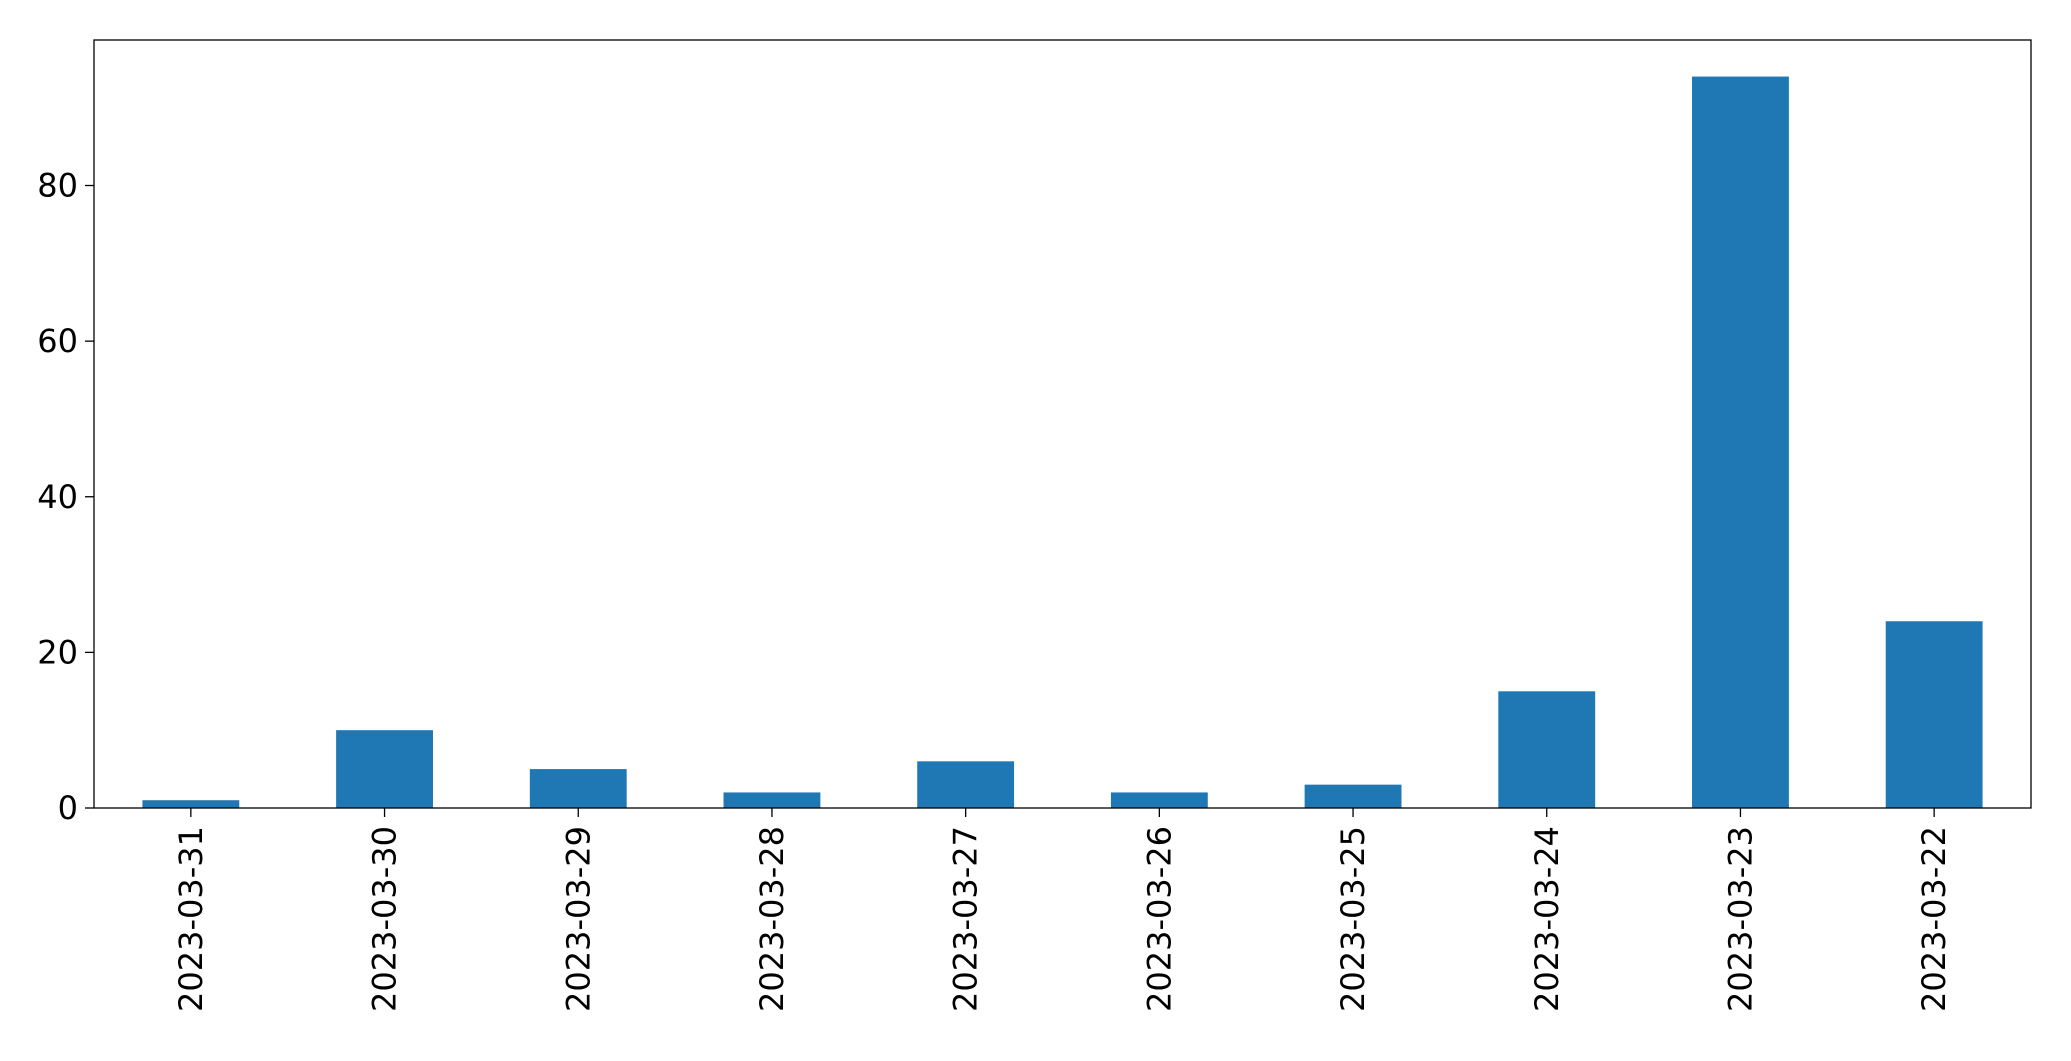  What do you see at coordinates (57, 341) in the screenshot?
I see `y-tick-label: 60` at bounding box center [57, 341].